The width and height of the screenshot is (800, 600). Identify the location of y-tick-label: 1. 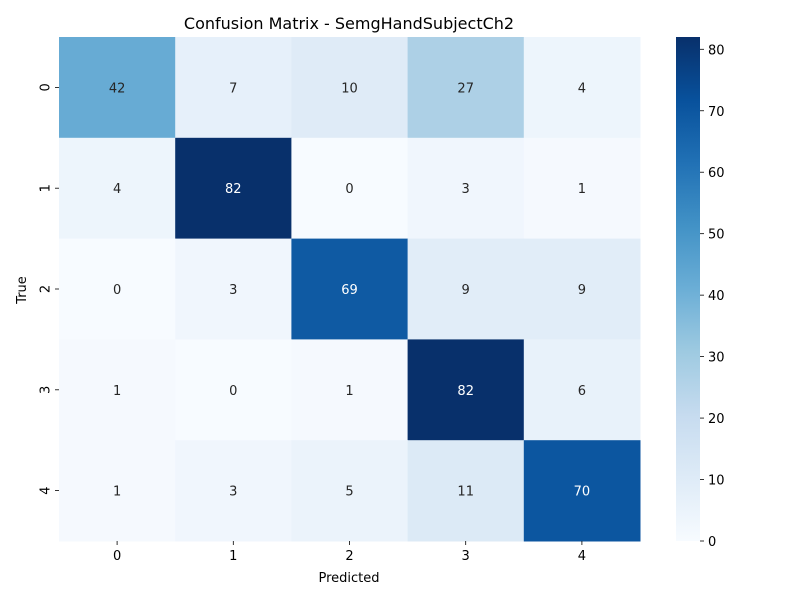
(46, 188).